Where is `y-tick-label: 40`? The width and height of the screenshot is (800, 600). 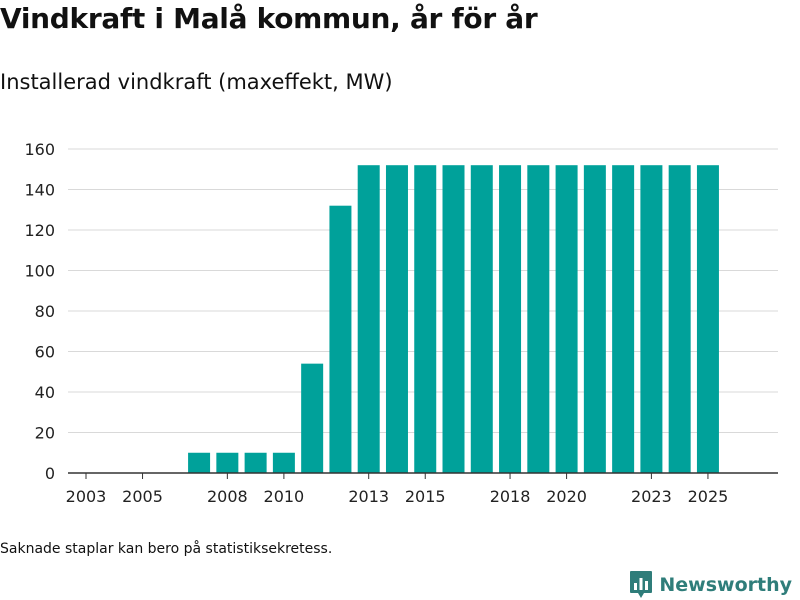 y-tick-label: 40 is located at coordinates (45, 392).